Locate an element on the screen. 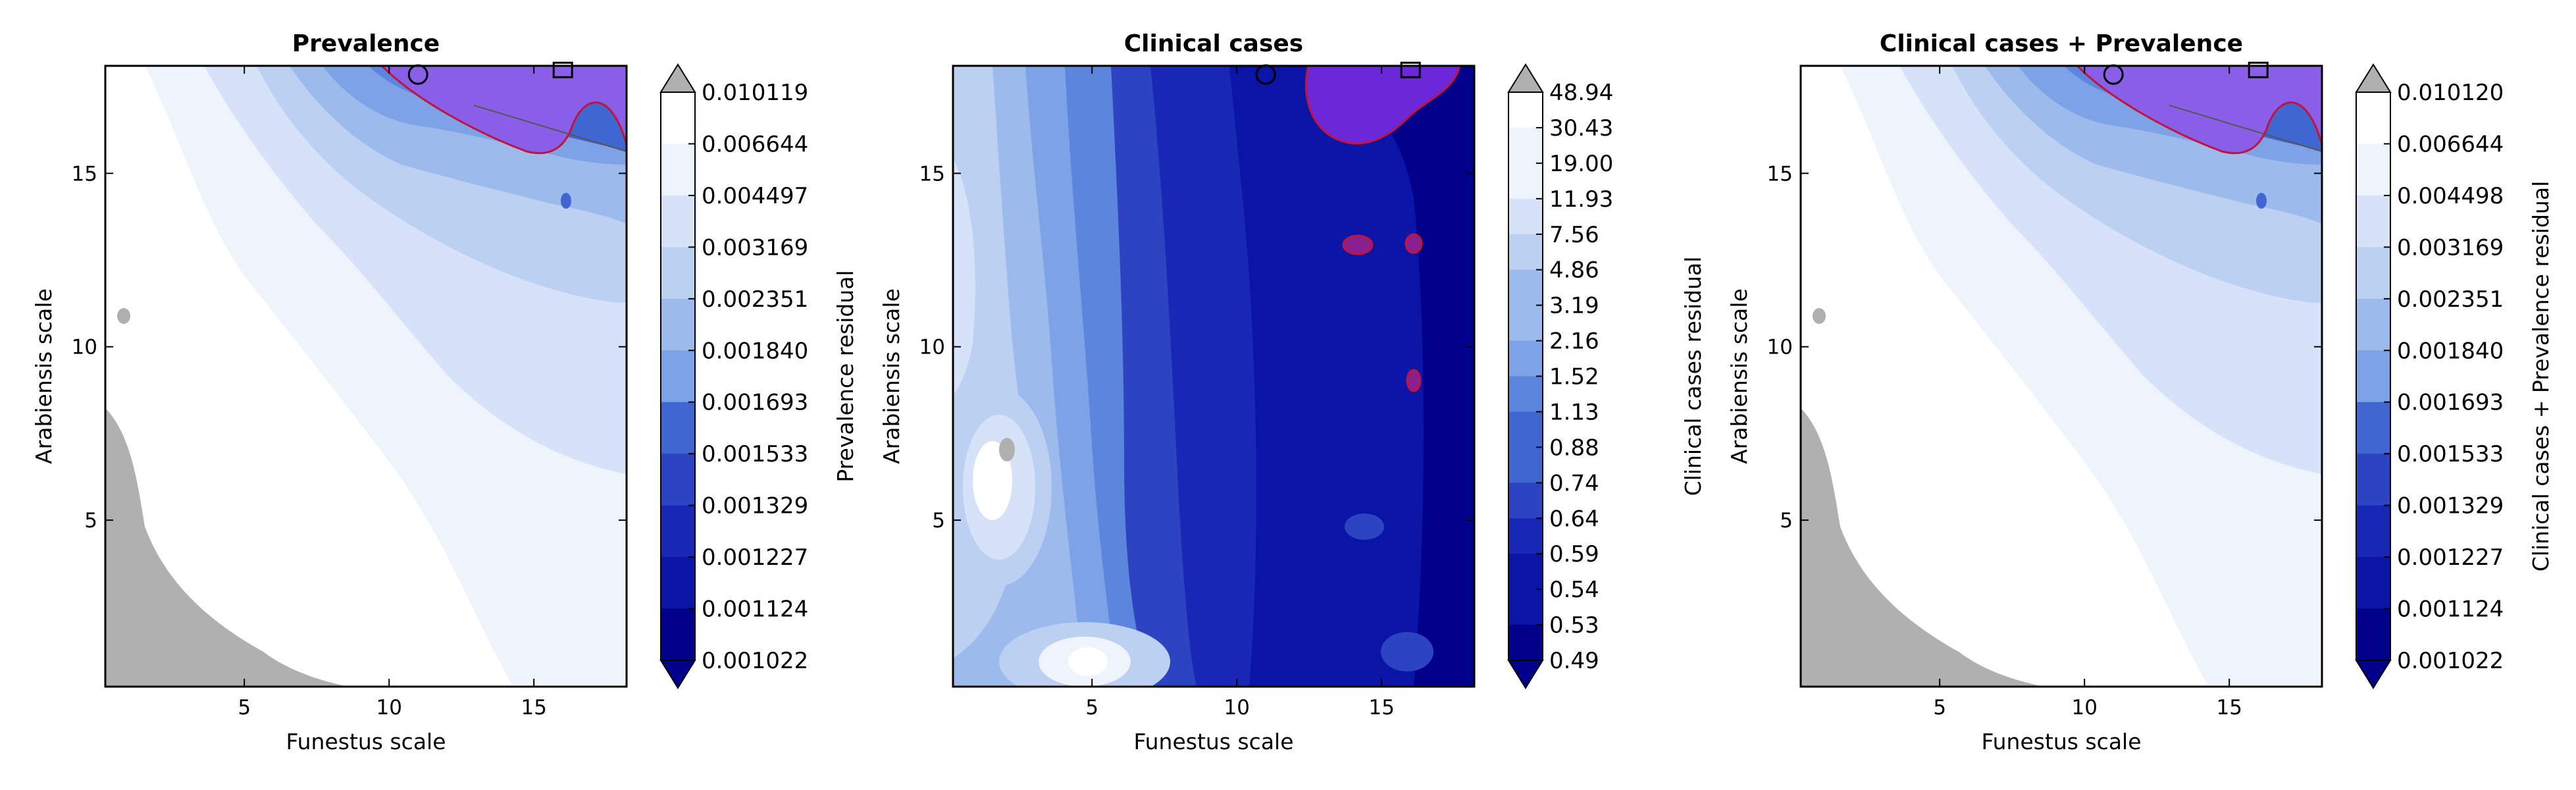  colorbar-tick-label: 0.002351 is located at coordinates (755, 300).